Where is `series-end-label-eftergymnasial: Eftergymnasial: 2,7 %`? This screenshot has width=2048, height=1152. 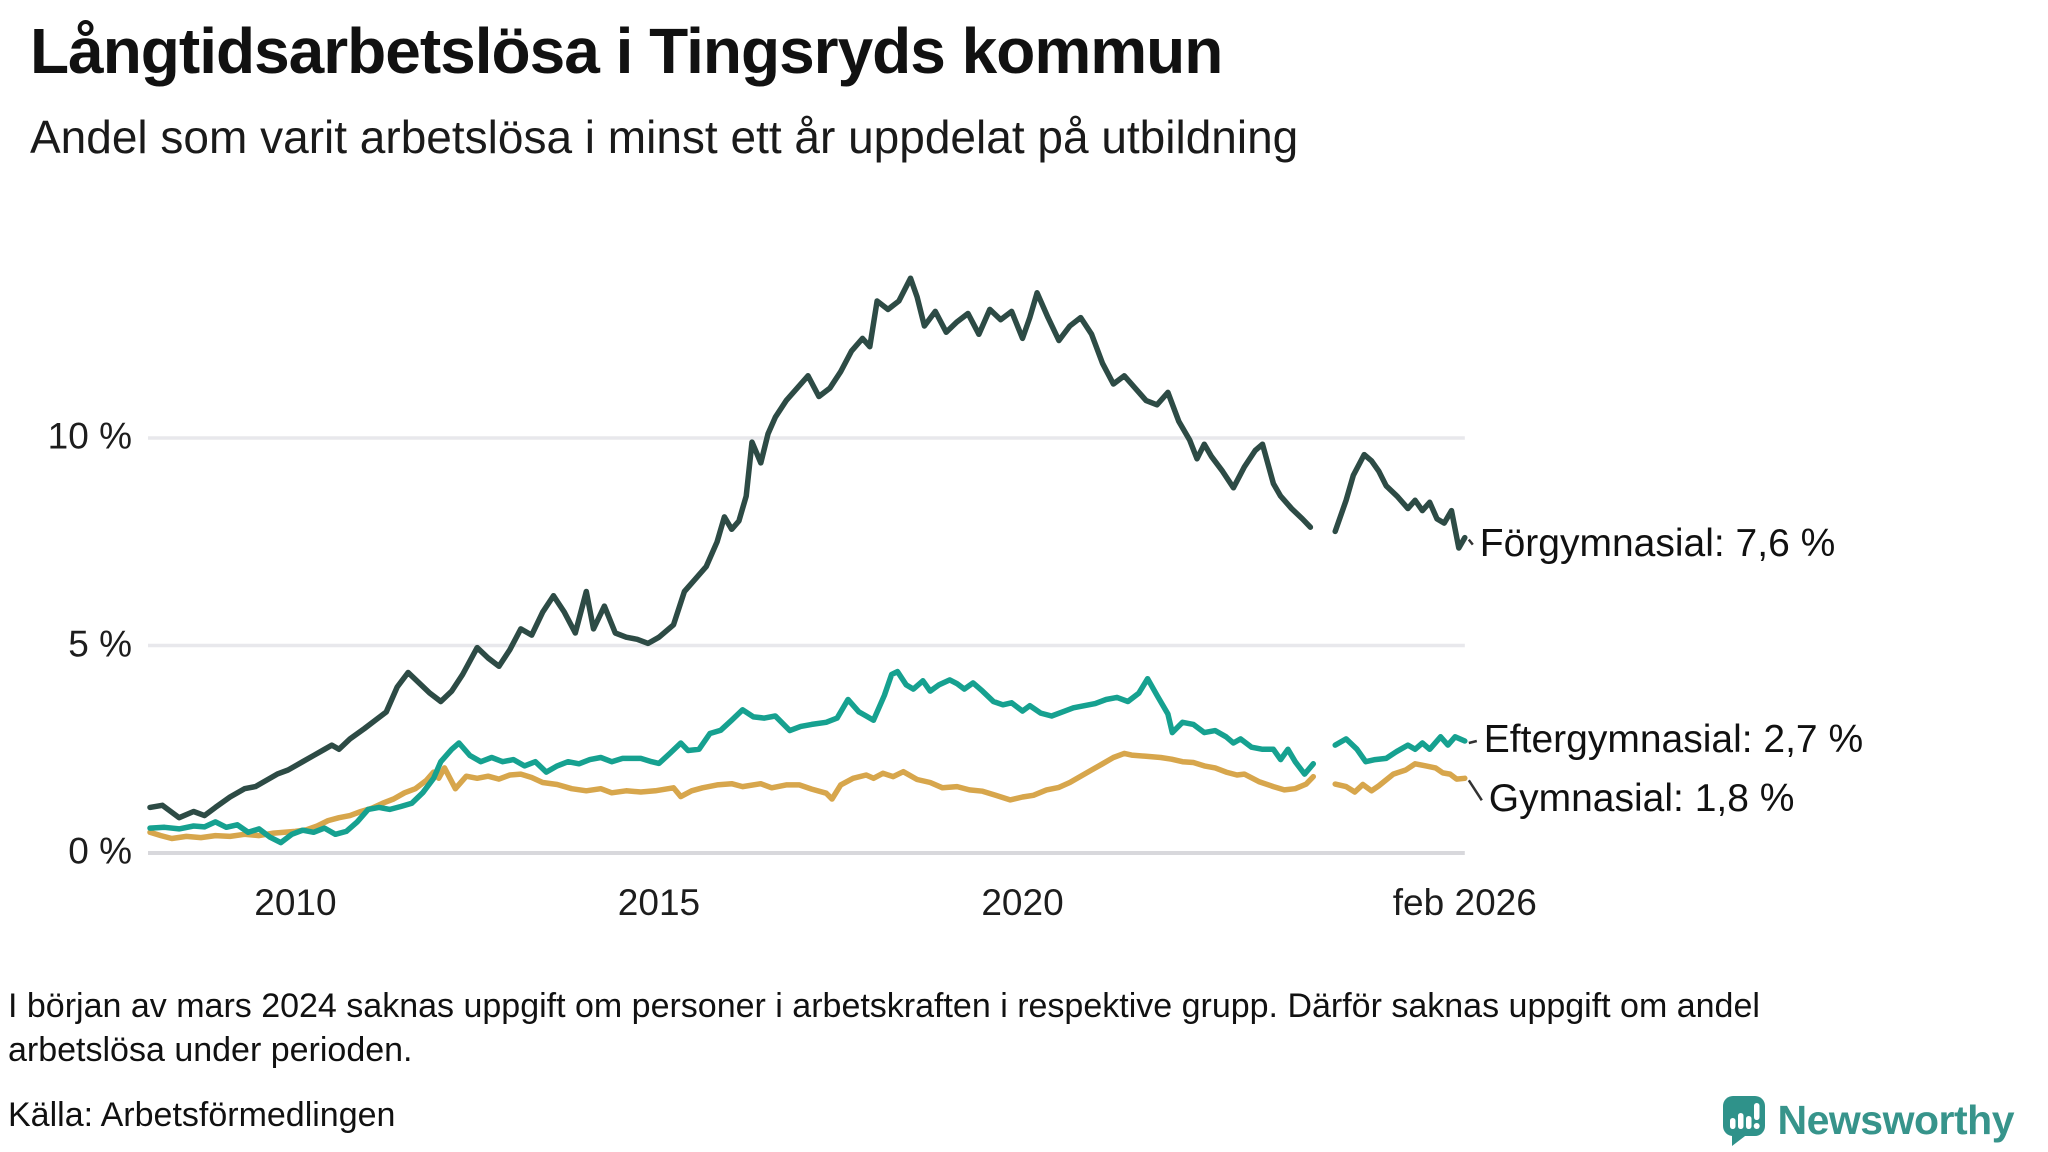 series-end-label-eftergymnasial: Eftergymnasial: 2,7 % is located at coordinates (1673, 740).